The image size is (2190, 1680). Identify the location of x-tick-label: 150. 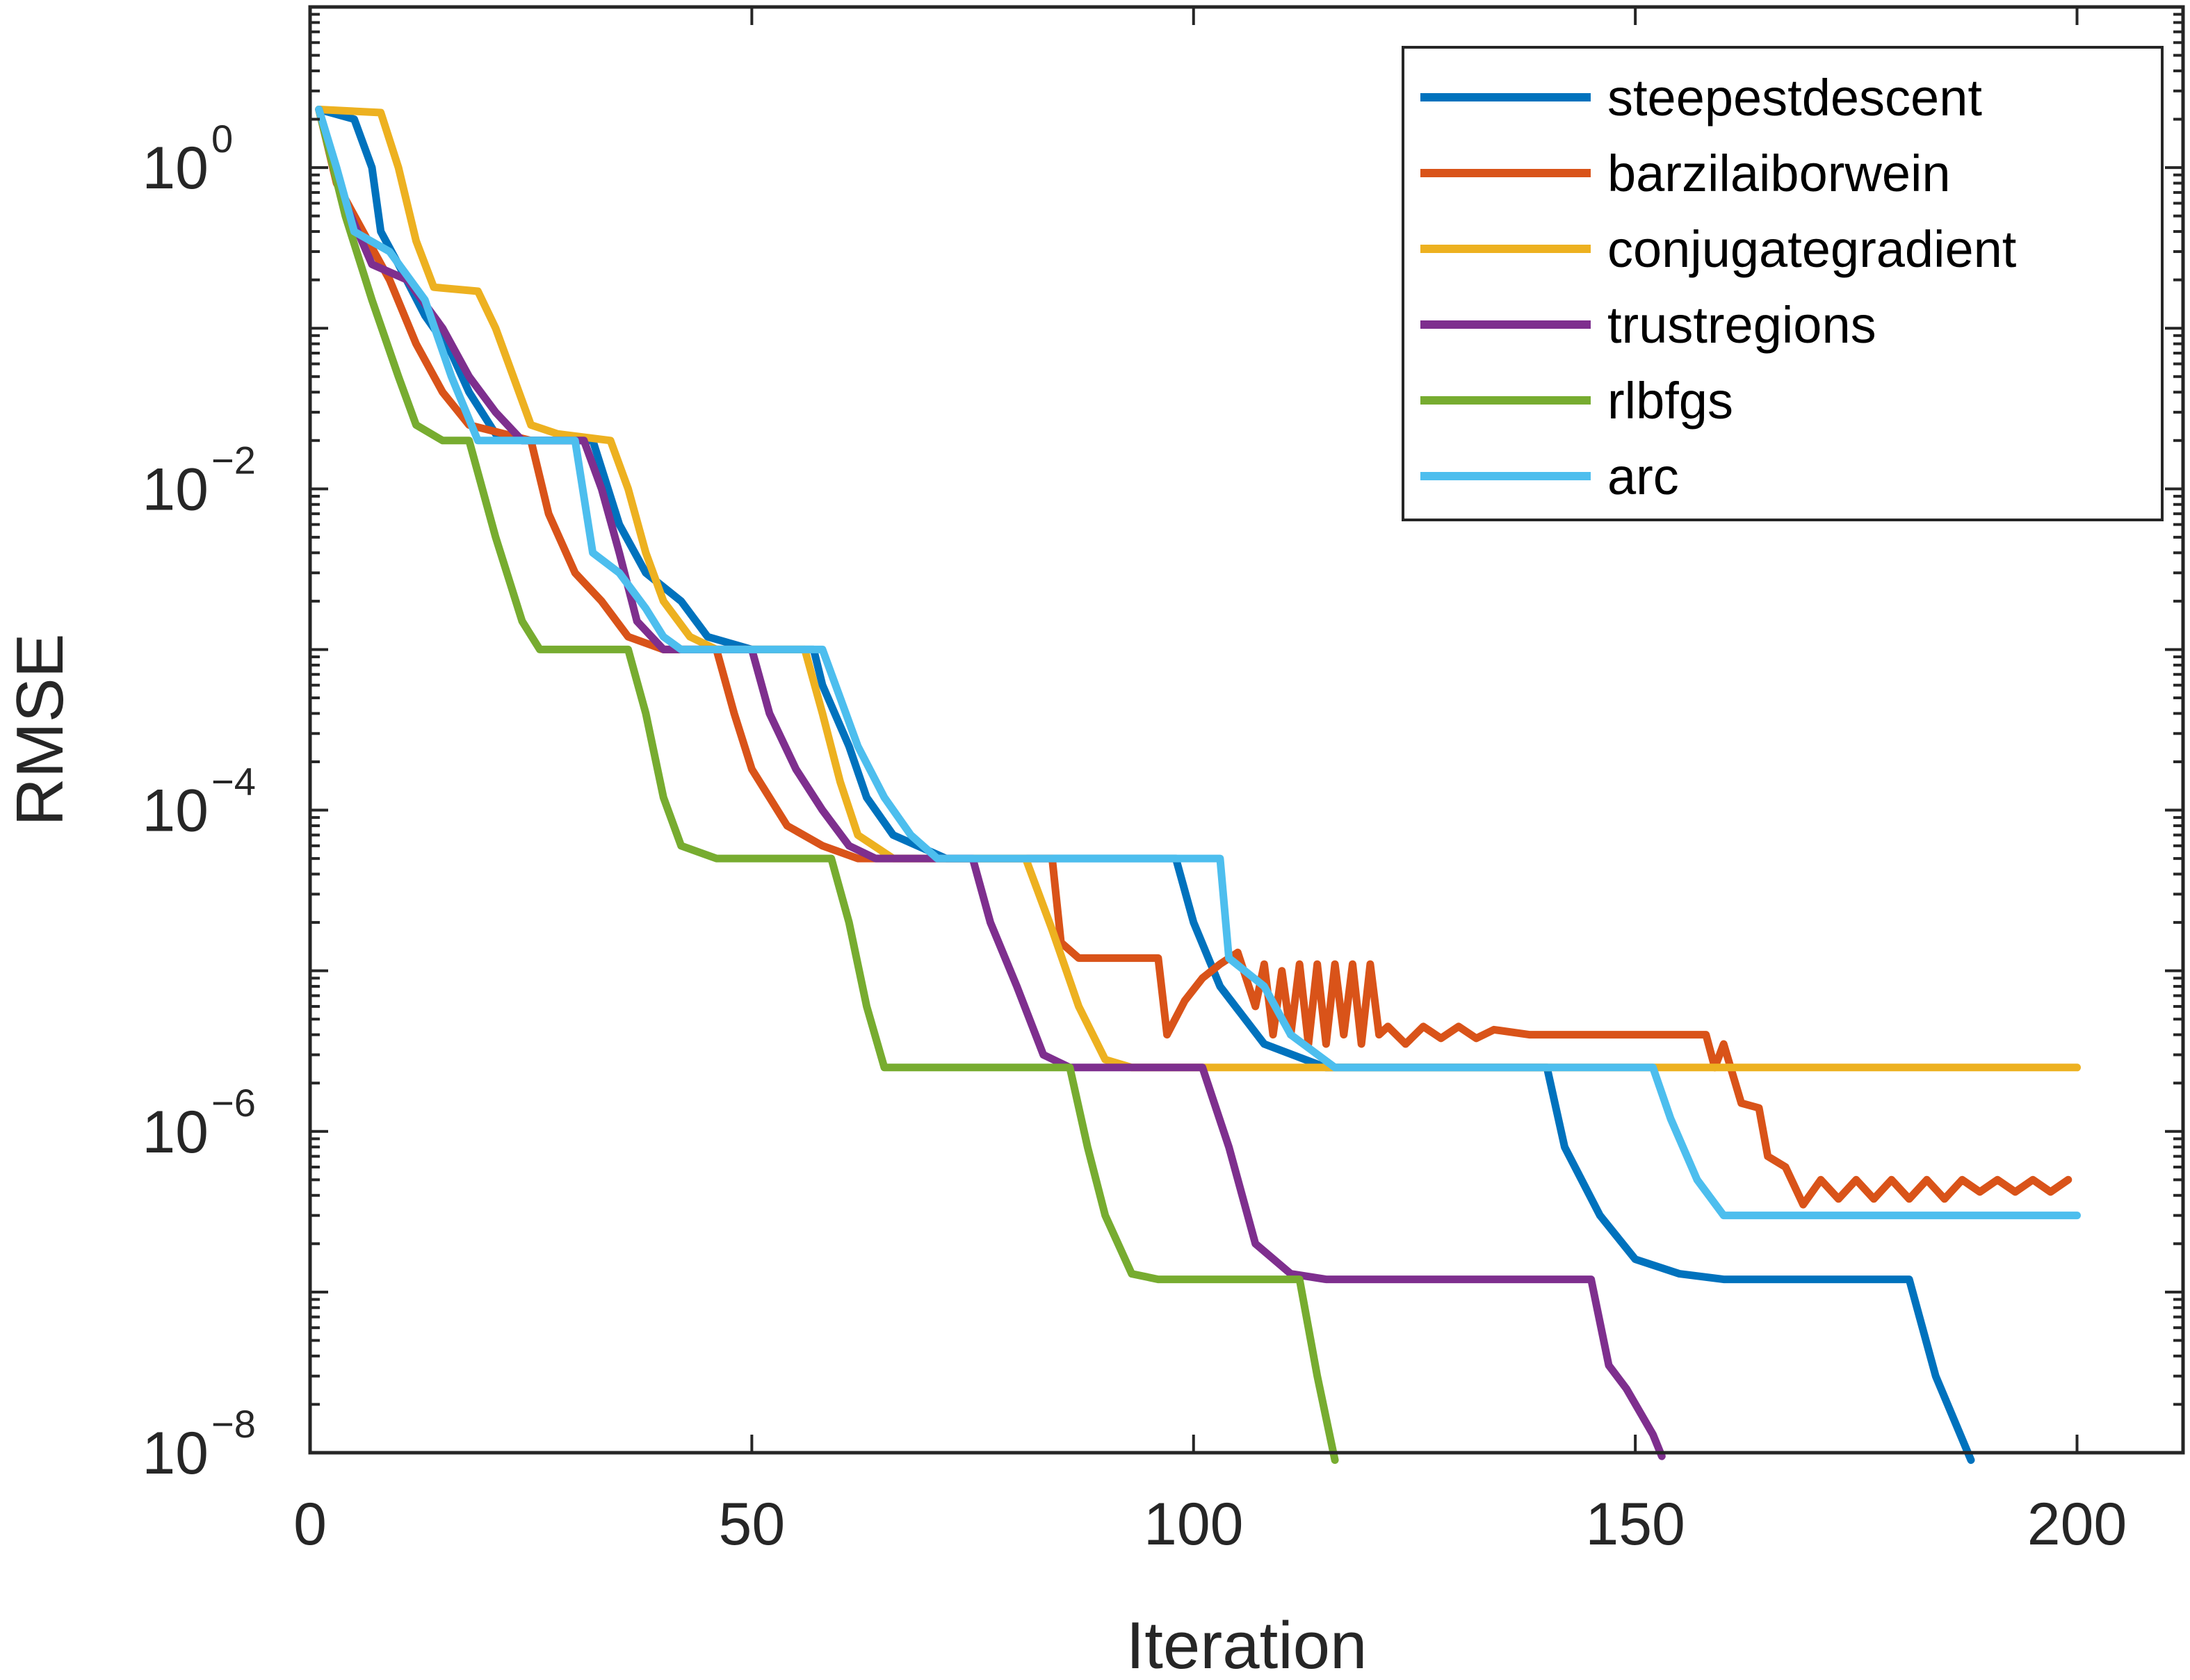
(1635, 1524).